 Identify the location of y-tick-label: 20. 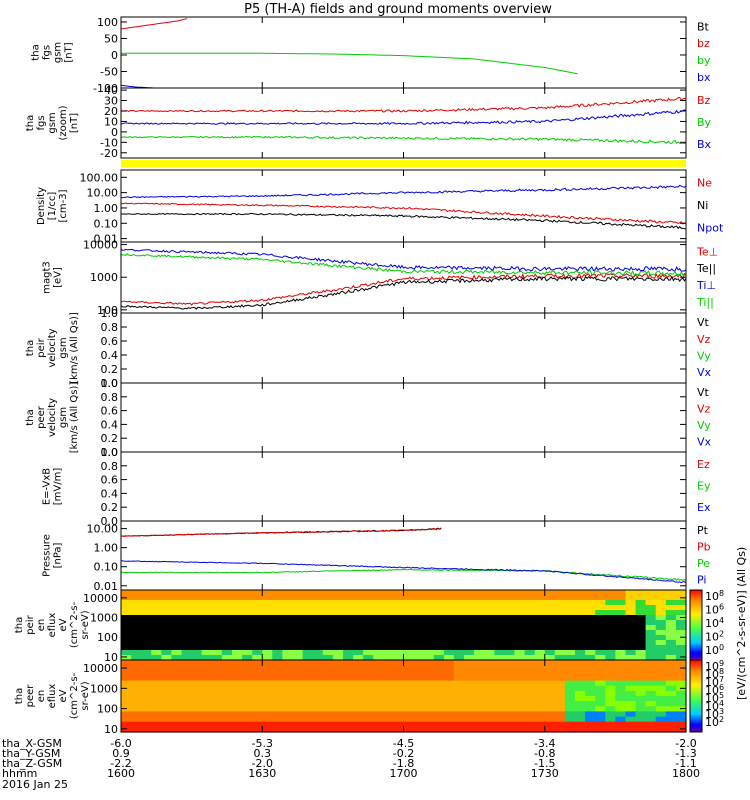
(111, 111).